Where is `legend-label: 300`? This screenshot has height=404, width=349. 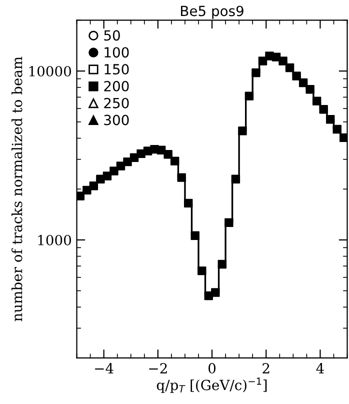
legend-label: 300 is located at coordinates (116, 120).